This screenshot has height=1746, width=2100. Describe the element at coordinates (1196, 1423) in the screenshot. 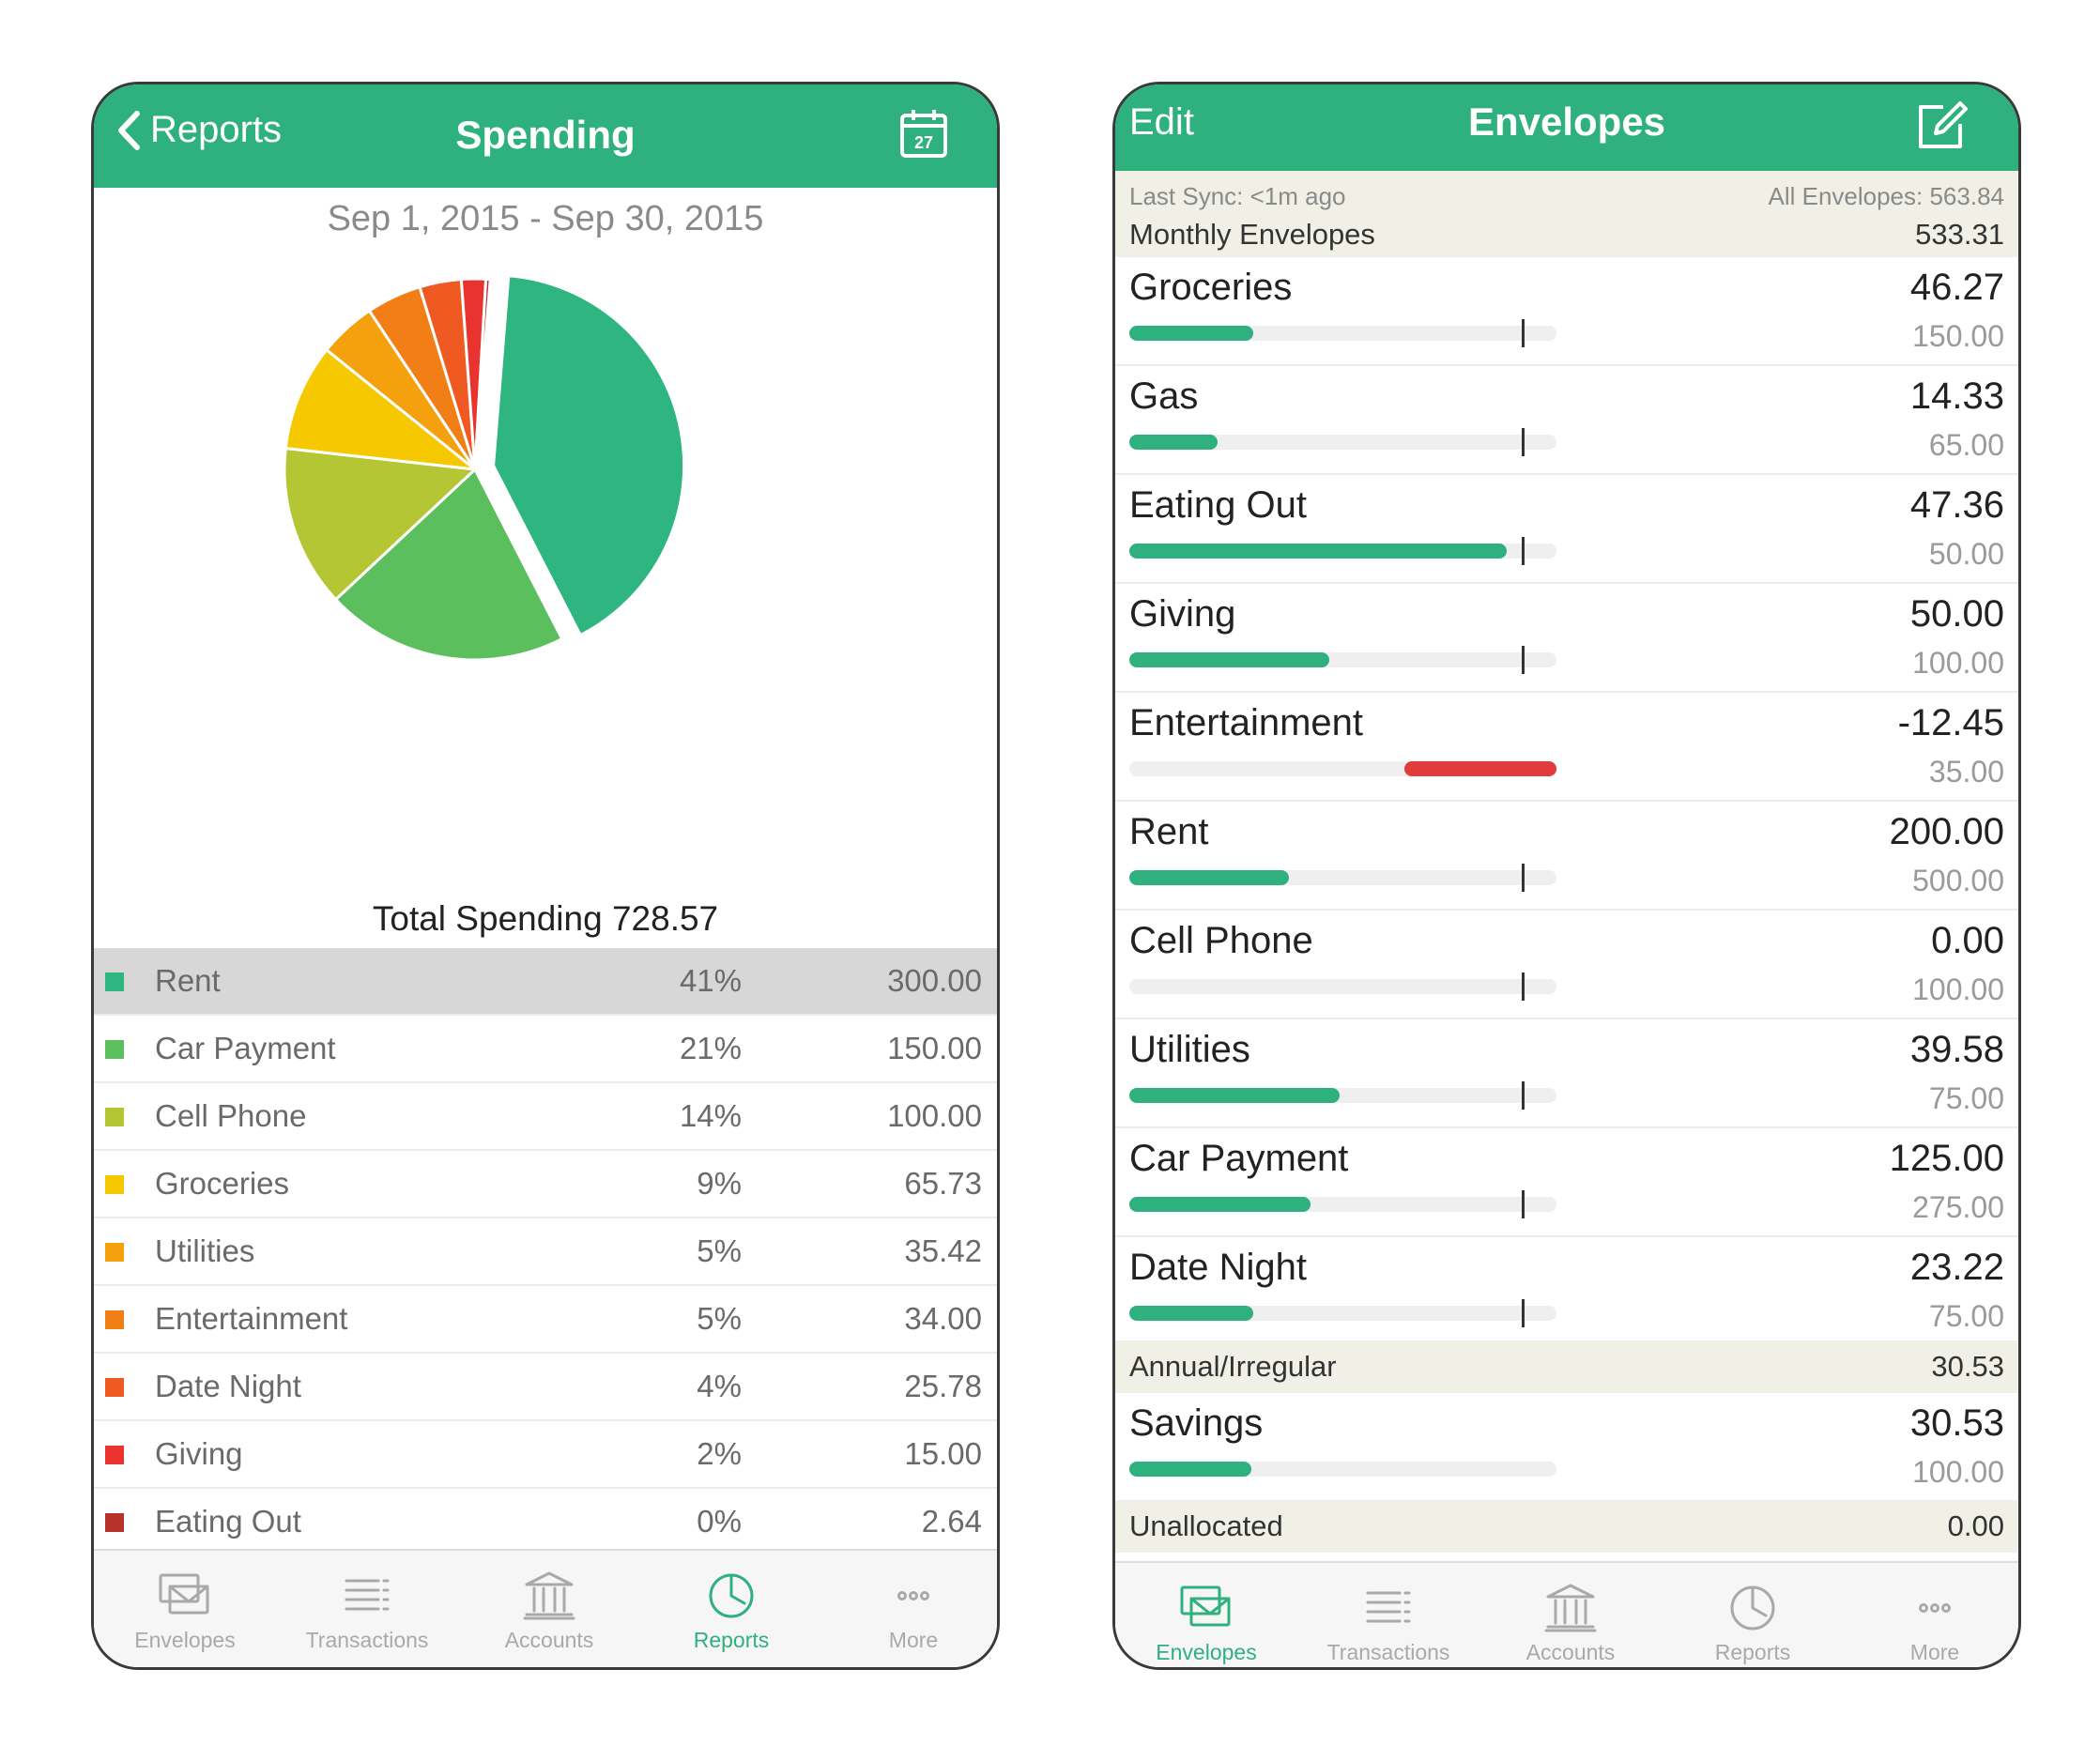

I see `envelope-name: Savings` at that location.